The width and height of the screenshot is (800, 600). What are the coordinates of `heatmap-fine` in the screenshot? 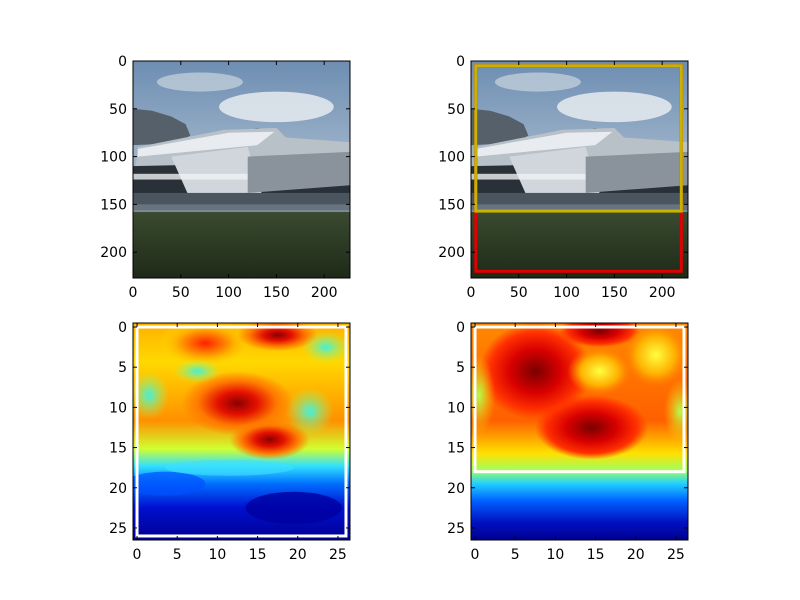 It's located at (241, 431).